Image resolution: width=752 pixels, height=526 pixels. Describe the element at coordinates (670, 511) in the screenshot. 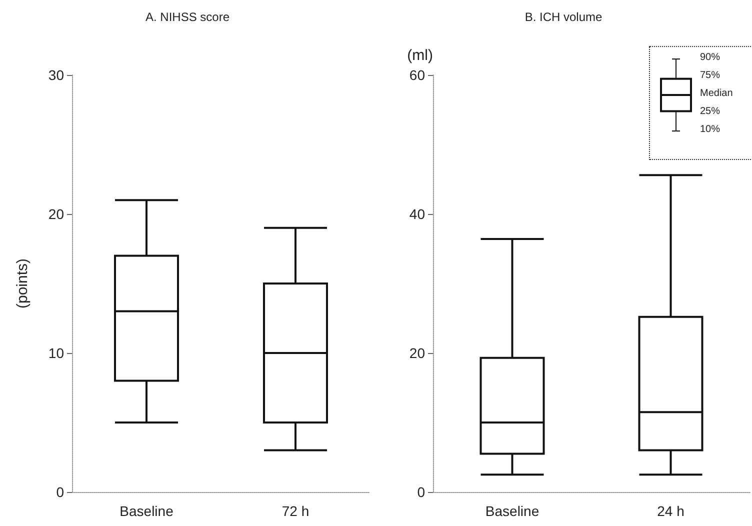

I see `x-tick-label: 24 h` at that location.